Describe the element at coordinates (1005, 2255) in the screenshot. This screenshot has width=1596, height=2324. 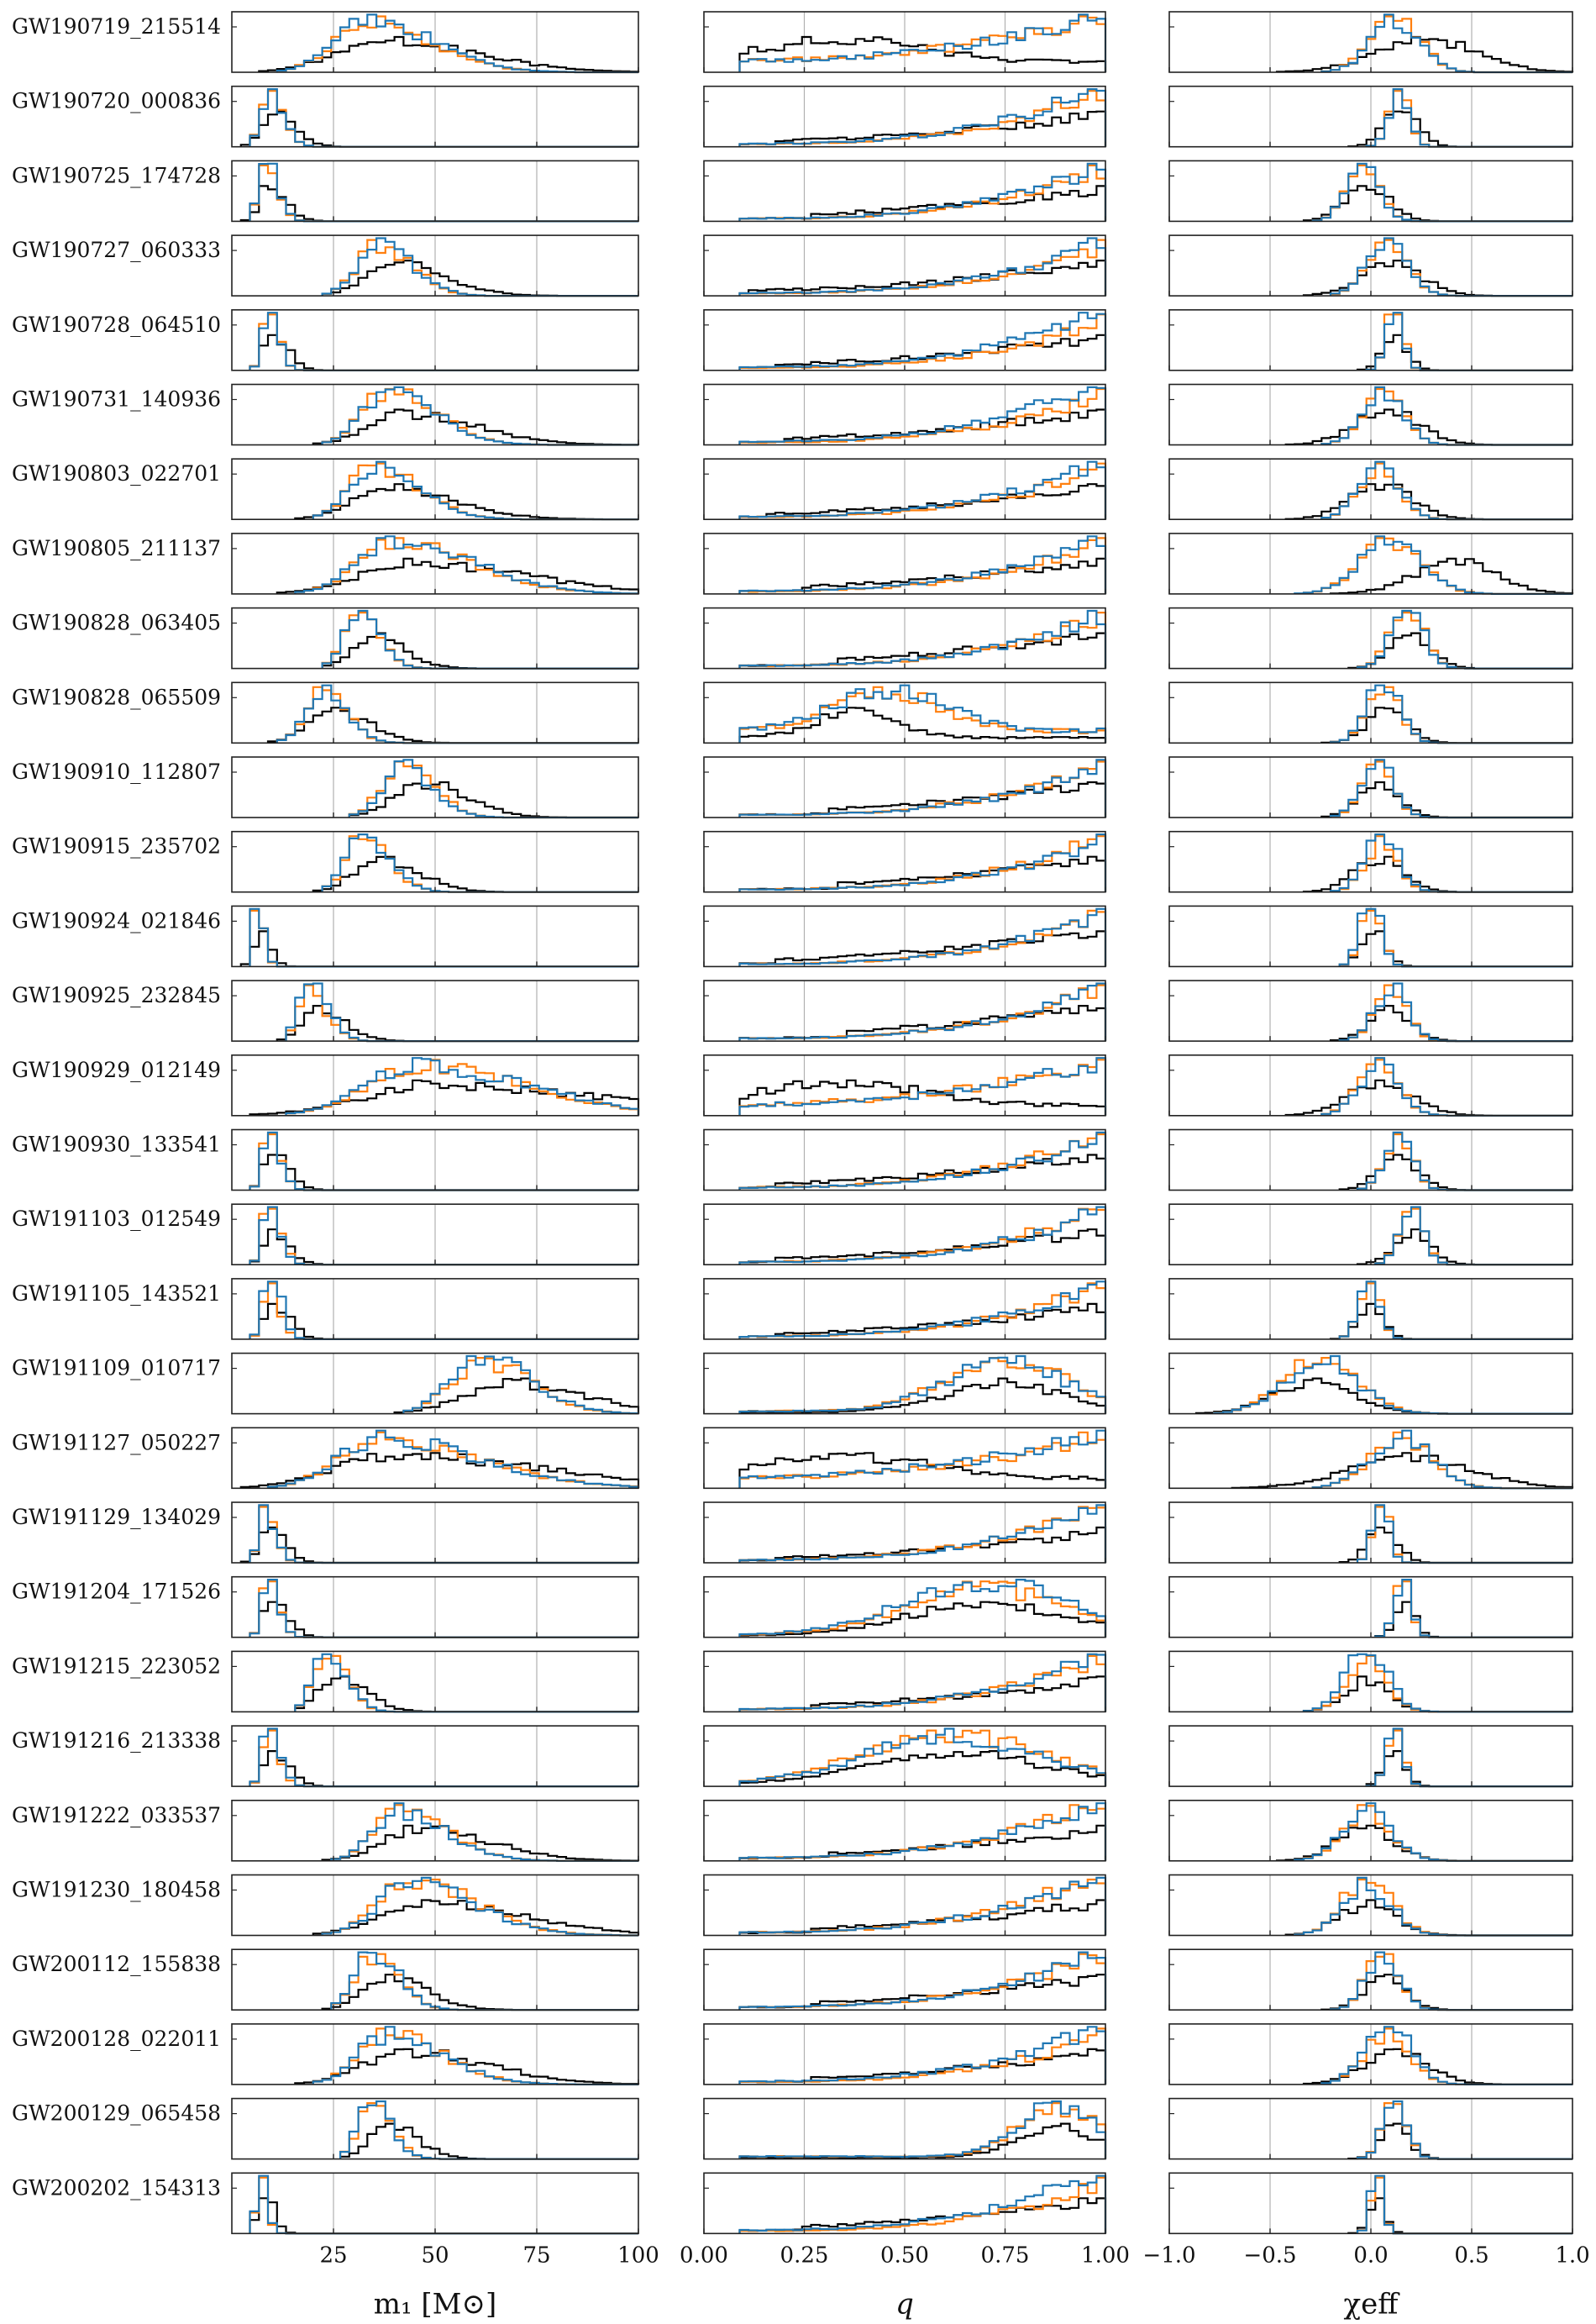
I see `tick-label: 0.75` at that location.